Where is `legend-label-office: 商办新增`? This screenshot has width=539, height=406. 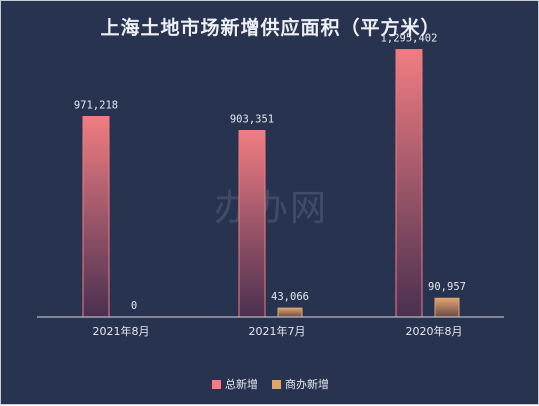 legend-label-office: 商办新增 is located at coordinates (307, 384).